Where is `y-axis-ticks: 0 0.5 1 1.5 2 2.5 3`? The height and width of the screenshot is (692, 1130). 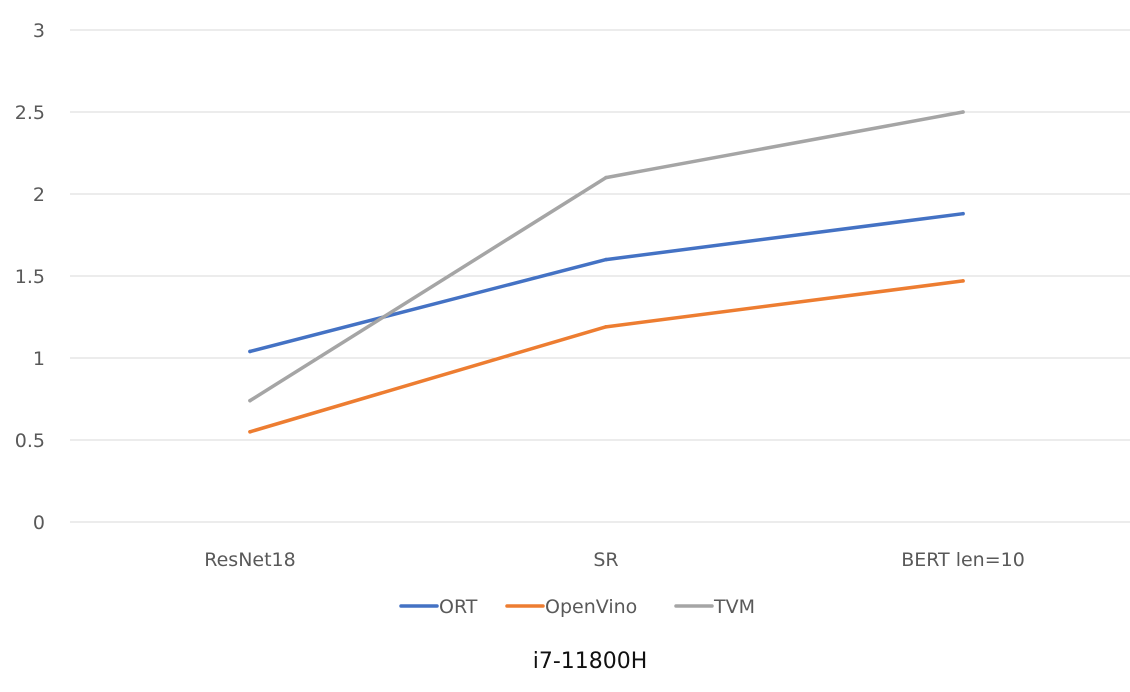
y-axis-ticks: 0 0.5 1 1.5 2 2.5 3 is located at coordinates (30, 277).